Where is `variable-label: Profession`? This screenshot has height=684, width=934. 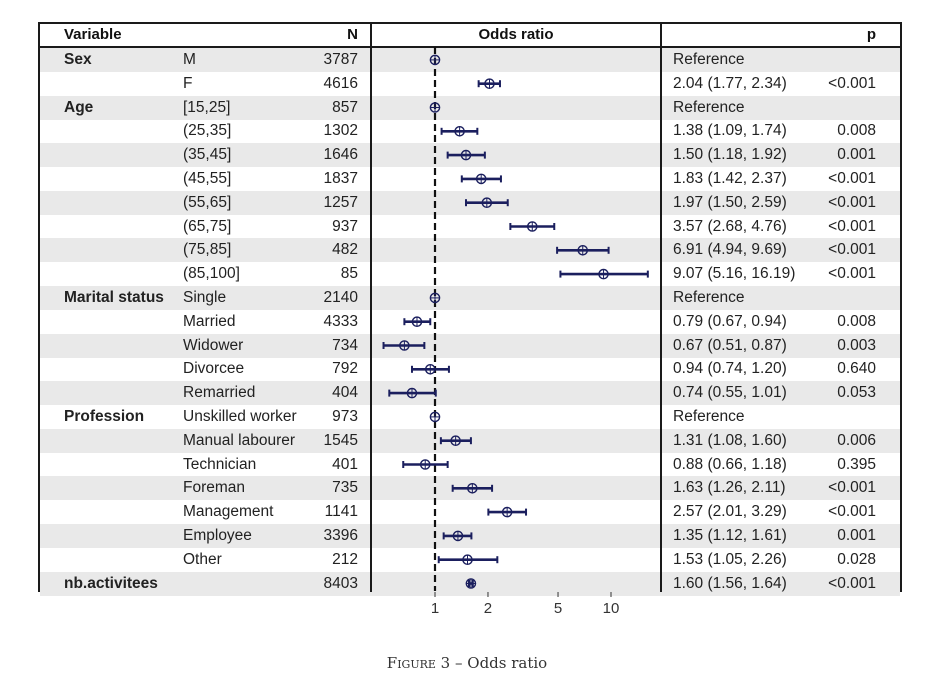
variable-label: Profession is located at coordinates (104, 416).